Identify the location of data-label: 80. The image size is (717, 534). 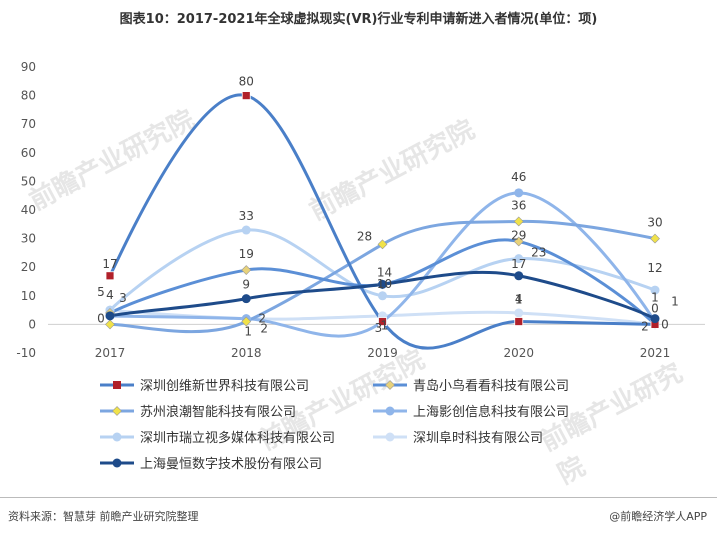
(246, 82).